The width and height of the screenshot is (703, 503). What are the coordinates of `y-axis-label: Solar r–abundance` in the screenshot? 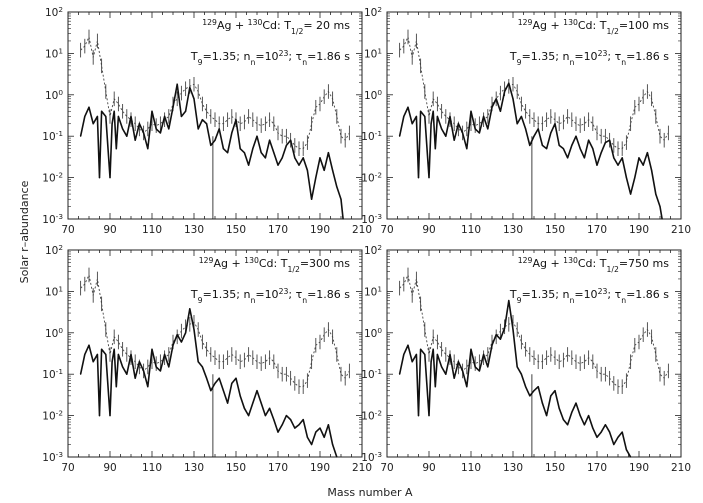 It's located at (24, 231).